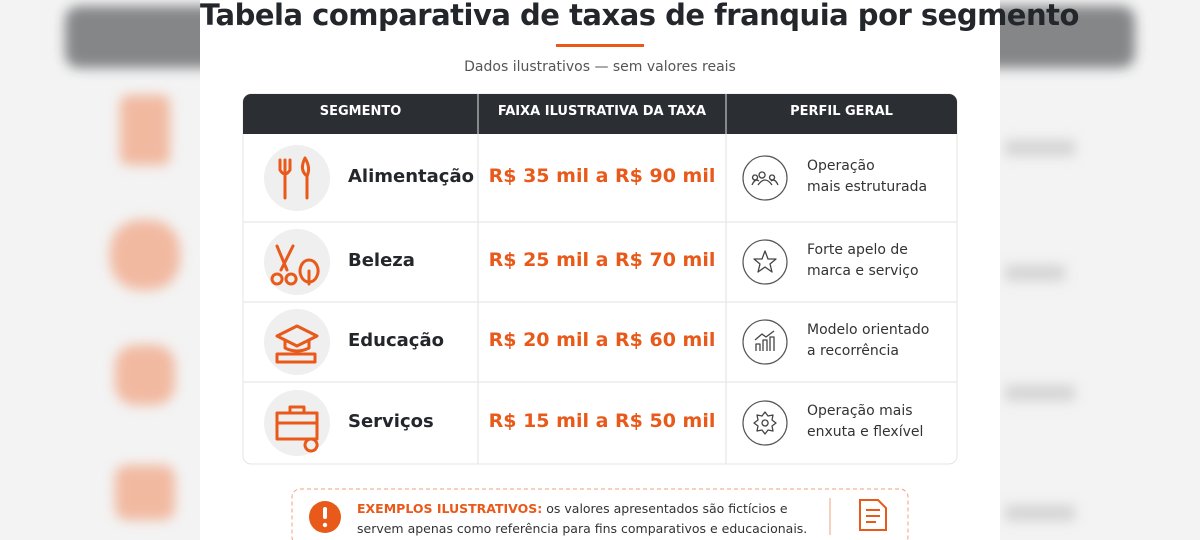  I want to click on profile: Operação mais estruturada, so click(877, 177).